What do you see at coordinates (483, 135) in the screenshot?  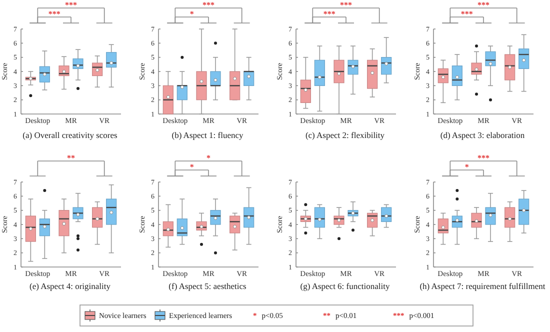 I see `text: (d) Aspect 3: elaboration` at bounding box center [483, 135].